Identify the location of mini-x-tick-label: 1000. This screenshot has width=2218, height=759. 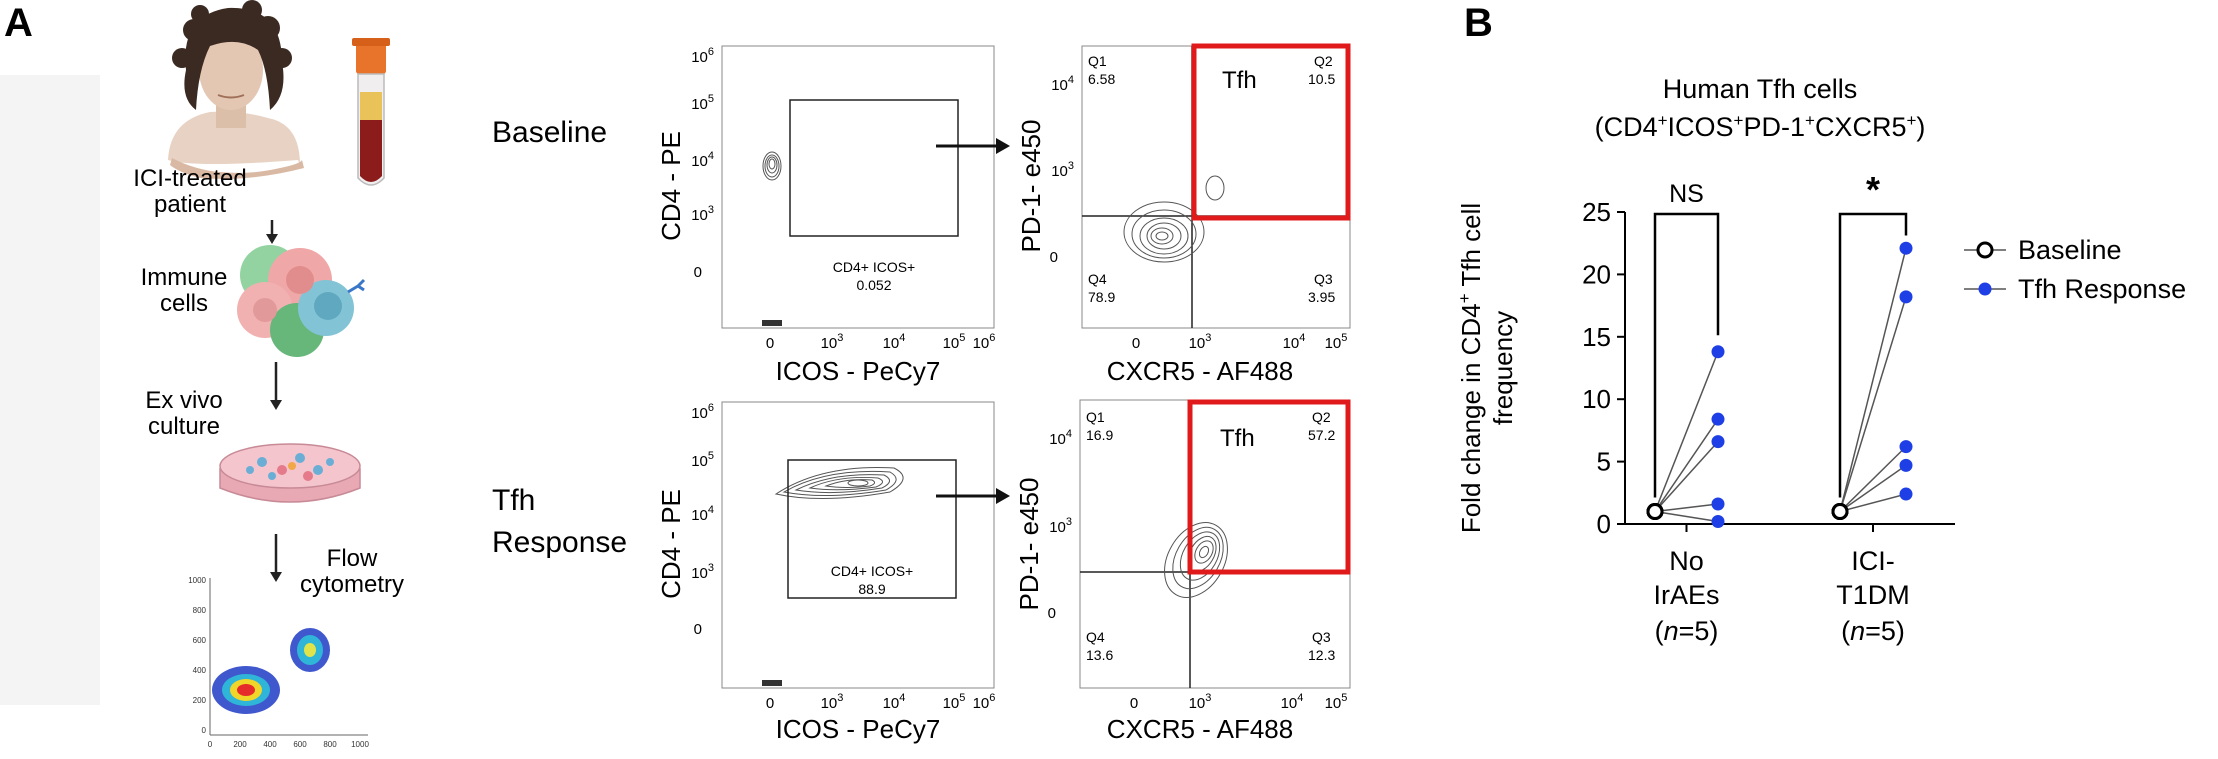
(360, 744).